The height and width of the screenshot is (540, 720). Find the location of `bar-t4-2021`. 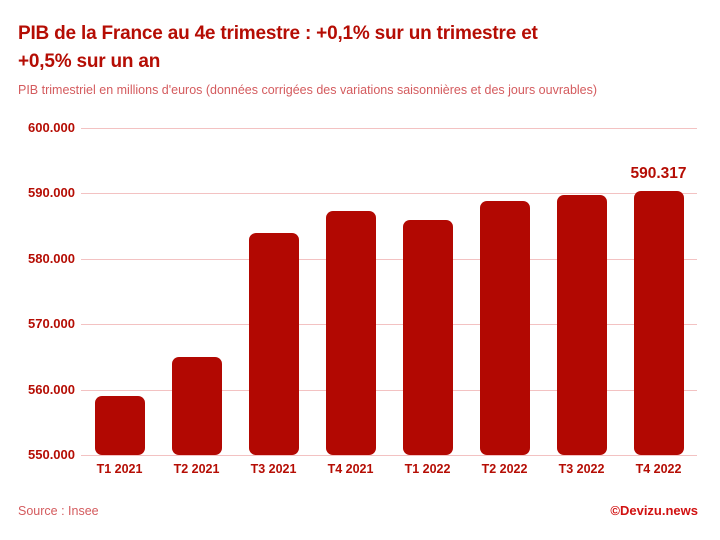

bar-t4-2021 is located at coordinates (350, 333).